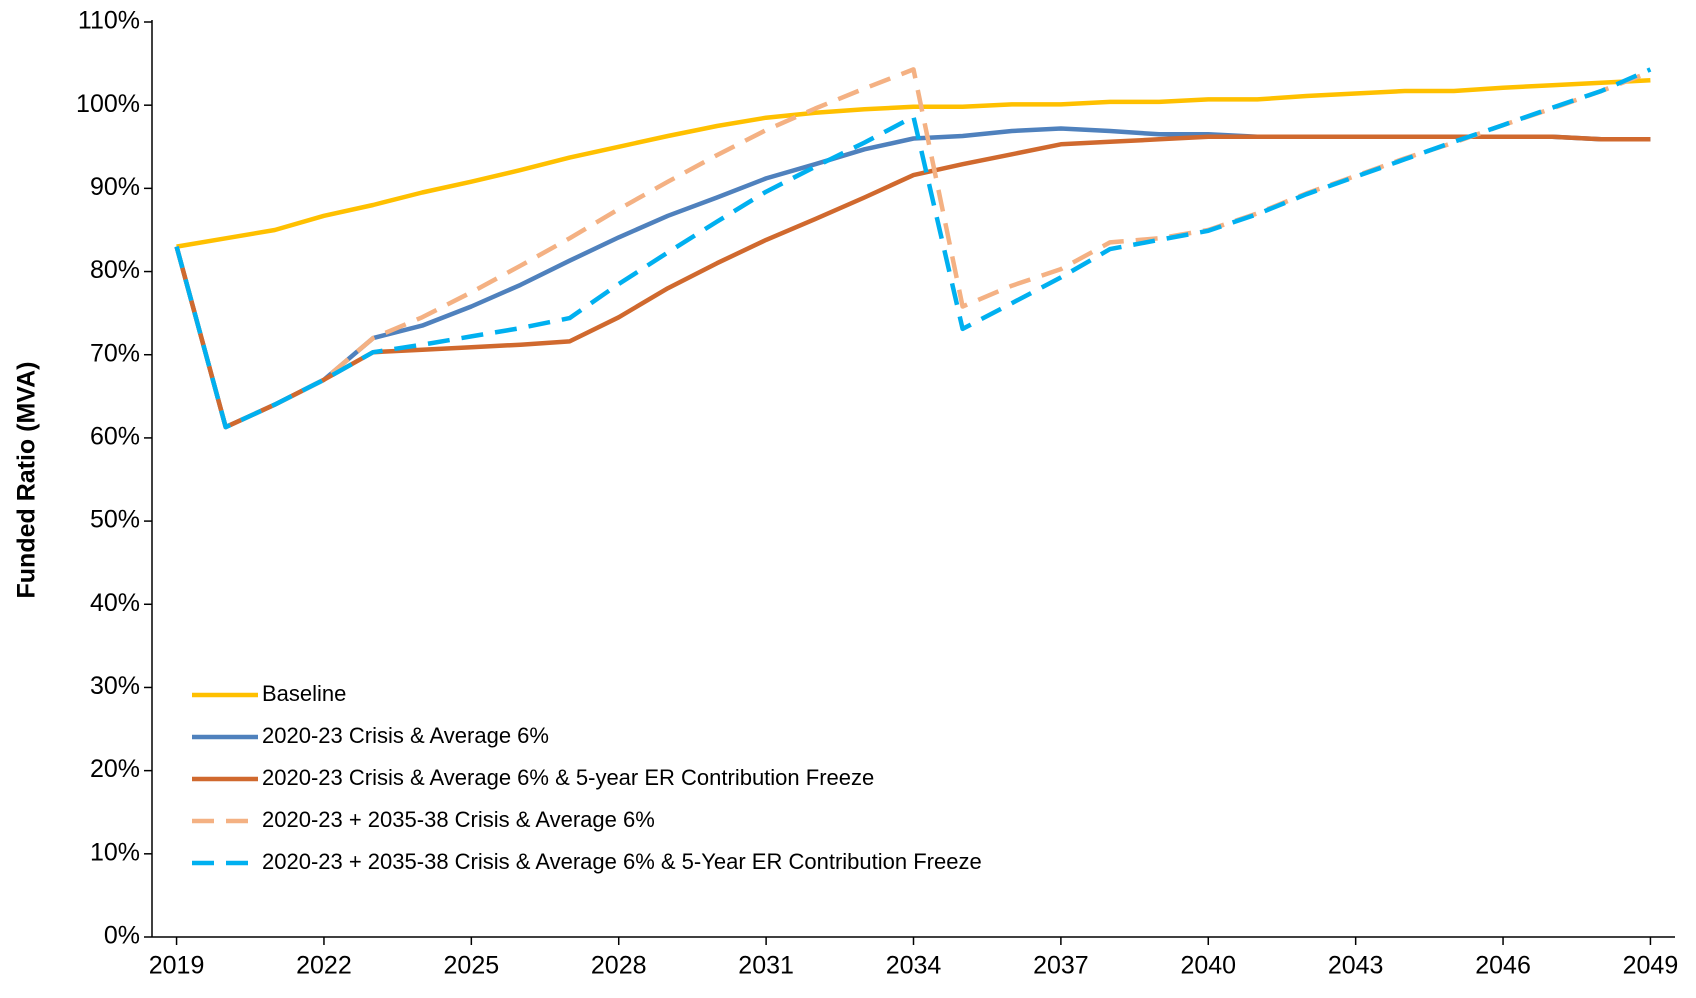  I want to click on x-tick-label: 2049, so click(1651, 966).